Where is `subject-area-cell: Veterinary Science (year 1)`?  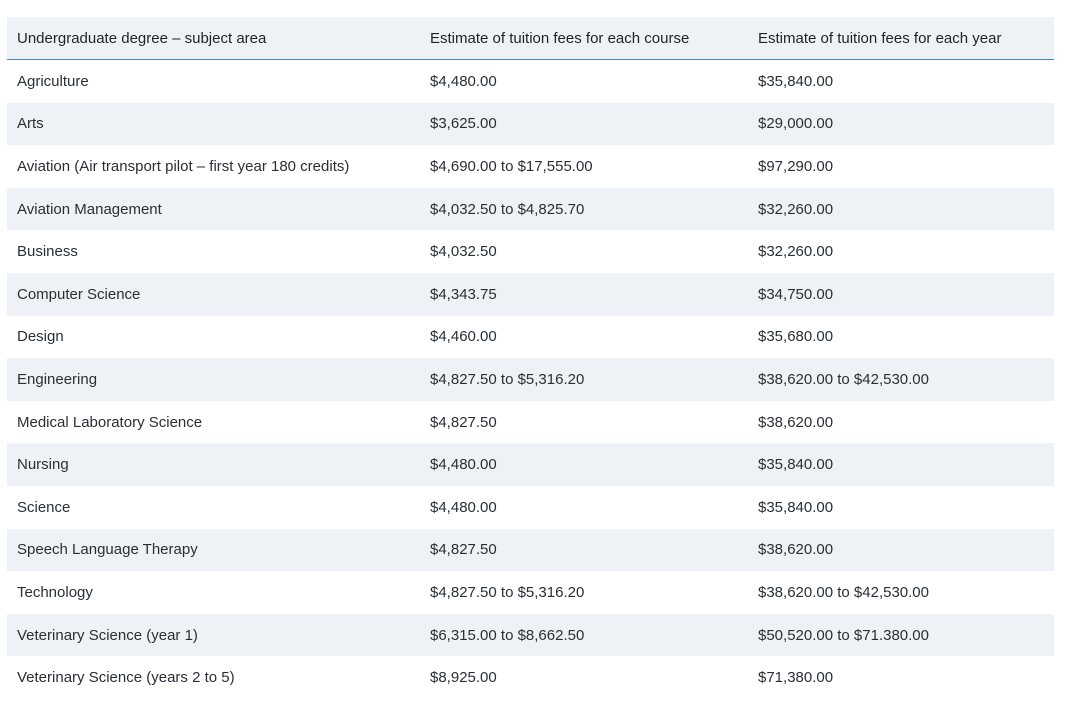 subject-area-cell: Veterinary Science (year 1) is located at coordinates (213, 635).